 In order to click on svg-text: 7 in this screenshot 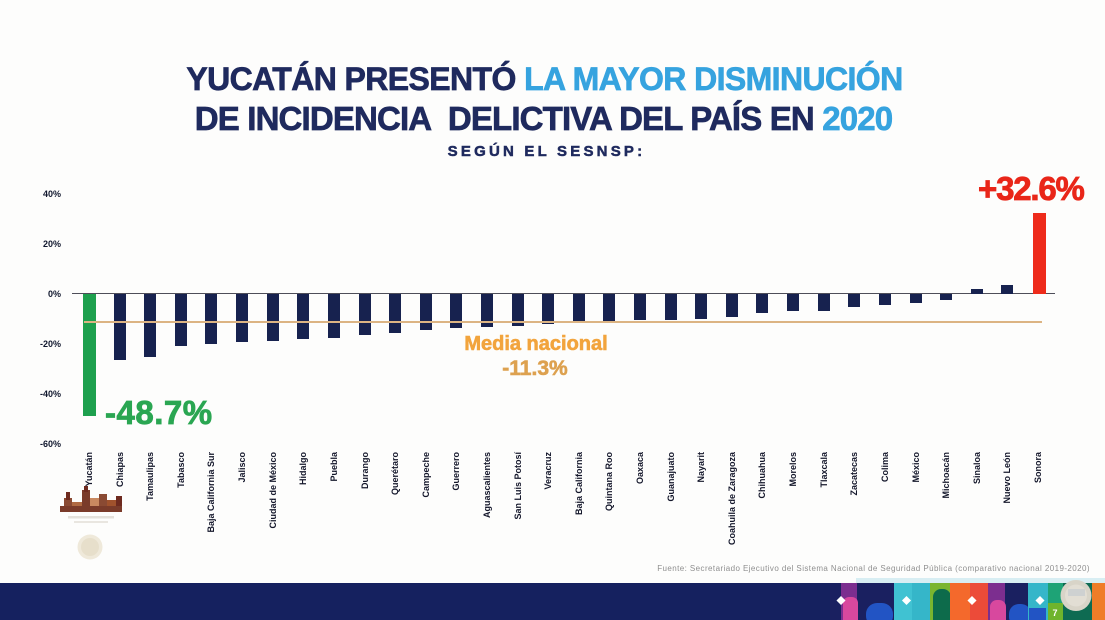, I will do `click(1054, 613)`.